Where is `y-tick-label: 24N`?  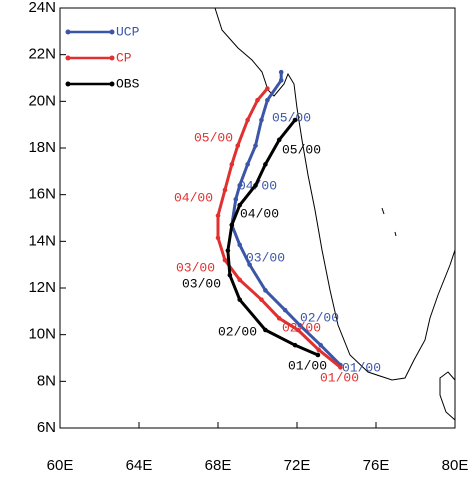 y-tick-label: 24N is located at coordinates (42, 8).